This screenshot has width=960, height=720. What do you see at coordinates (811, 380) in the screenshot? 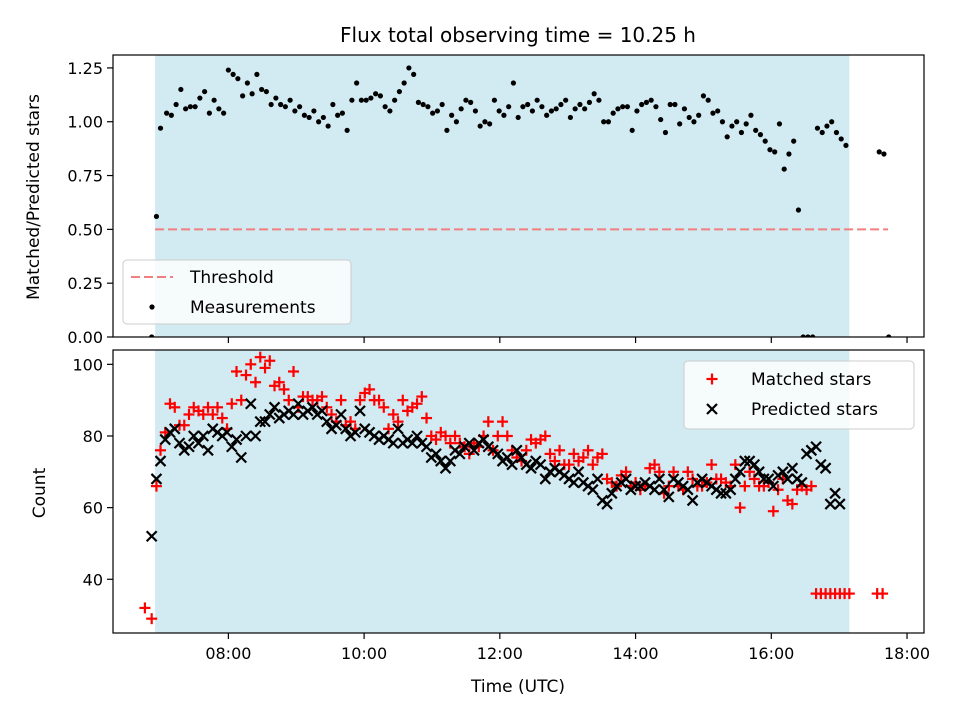
I see `legend-matched-label: Matched stars` at bounding box center [811, 380].